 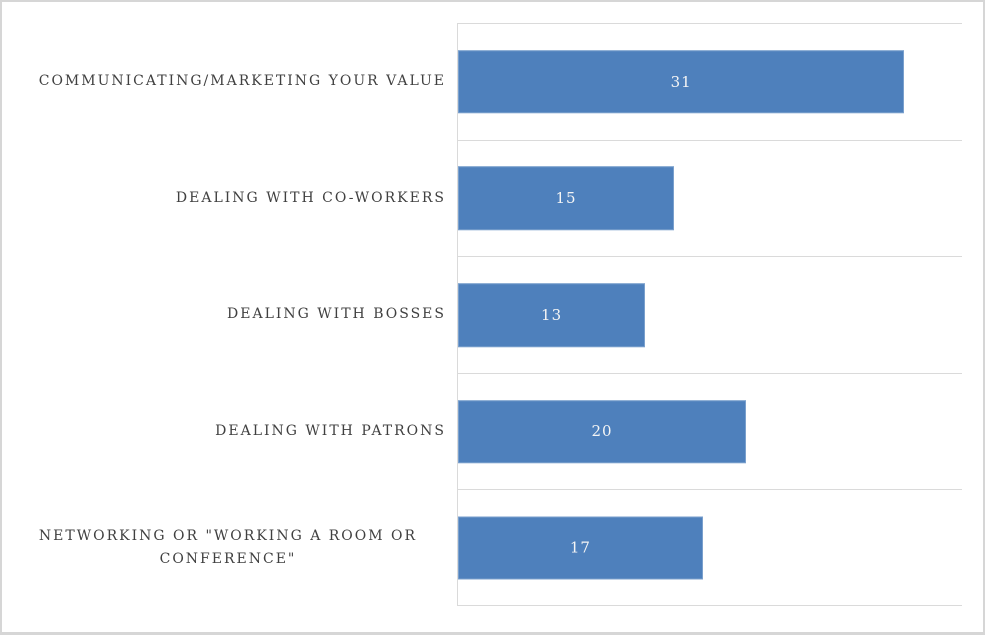 I want to click on category-label: COMMUNICATING/MARKETING YOUR VALUE, so click(x=242, y=81).